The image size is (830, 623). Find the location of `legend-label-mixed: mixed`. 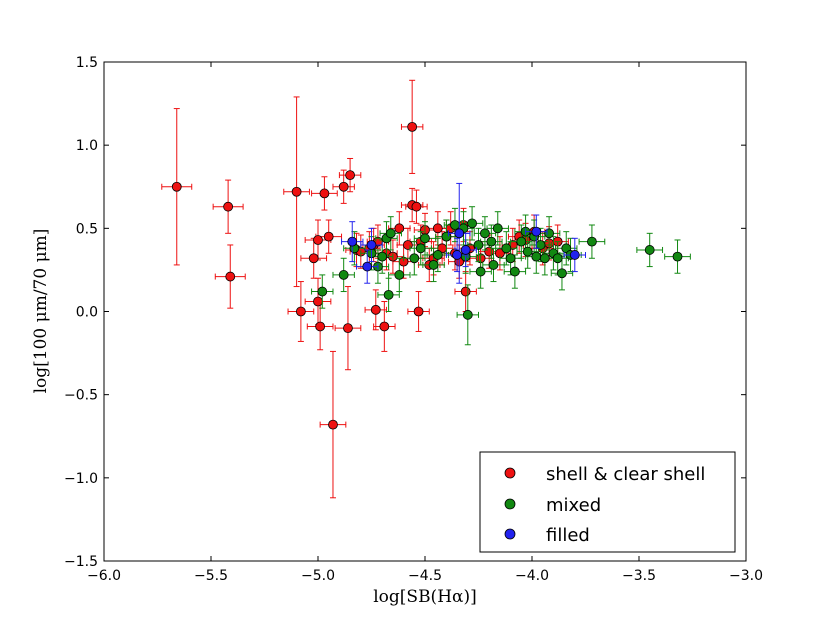

legend-label-mixed: mixed is located at coordinates (573, 505).